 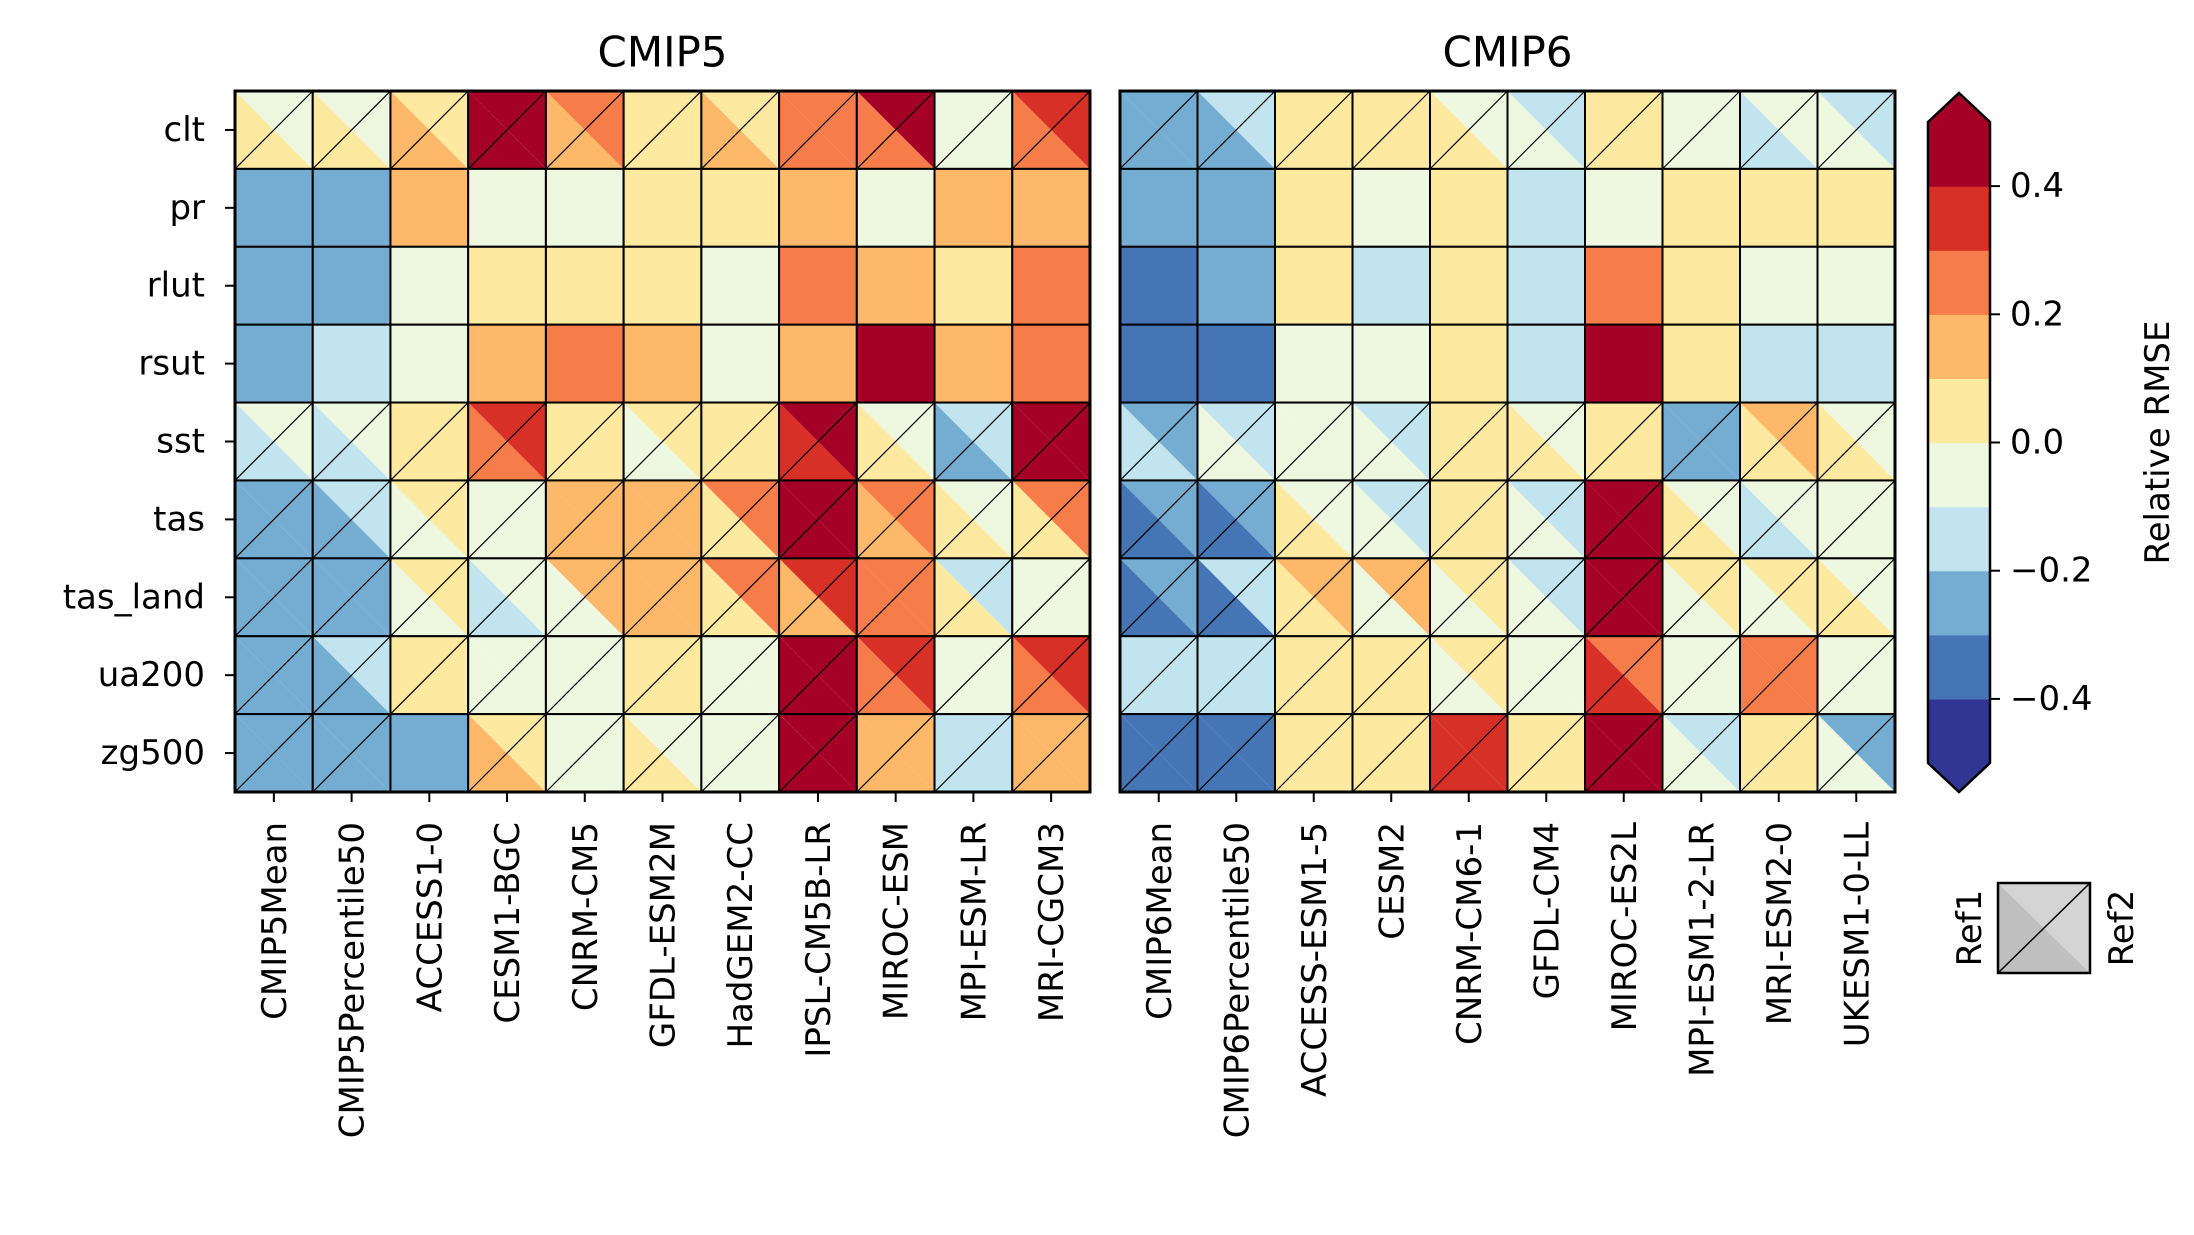 I want to click on row-label-rsut: rsut, so click(x=171, y=364).